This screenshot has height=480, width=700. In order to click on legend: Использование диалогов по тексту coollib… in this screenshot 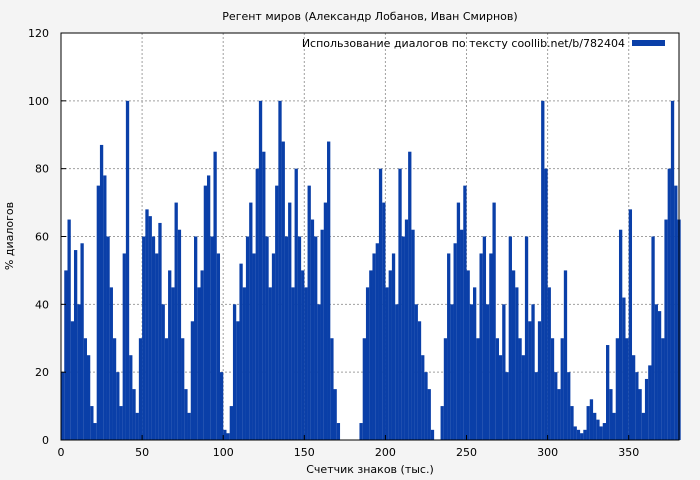, I will do `click(483, 43)`.